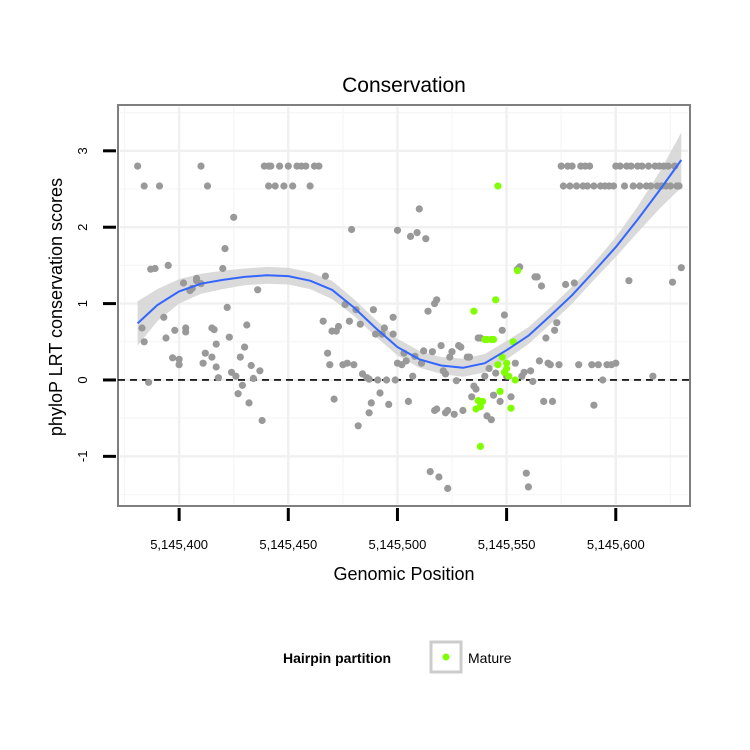 The width and height of the screenshot is (750, 750). Describe the element at coordinates (82, 227) in the screenshot. I see `y-tick-label: 2` at that location.